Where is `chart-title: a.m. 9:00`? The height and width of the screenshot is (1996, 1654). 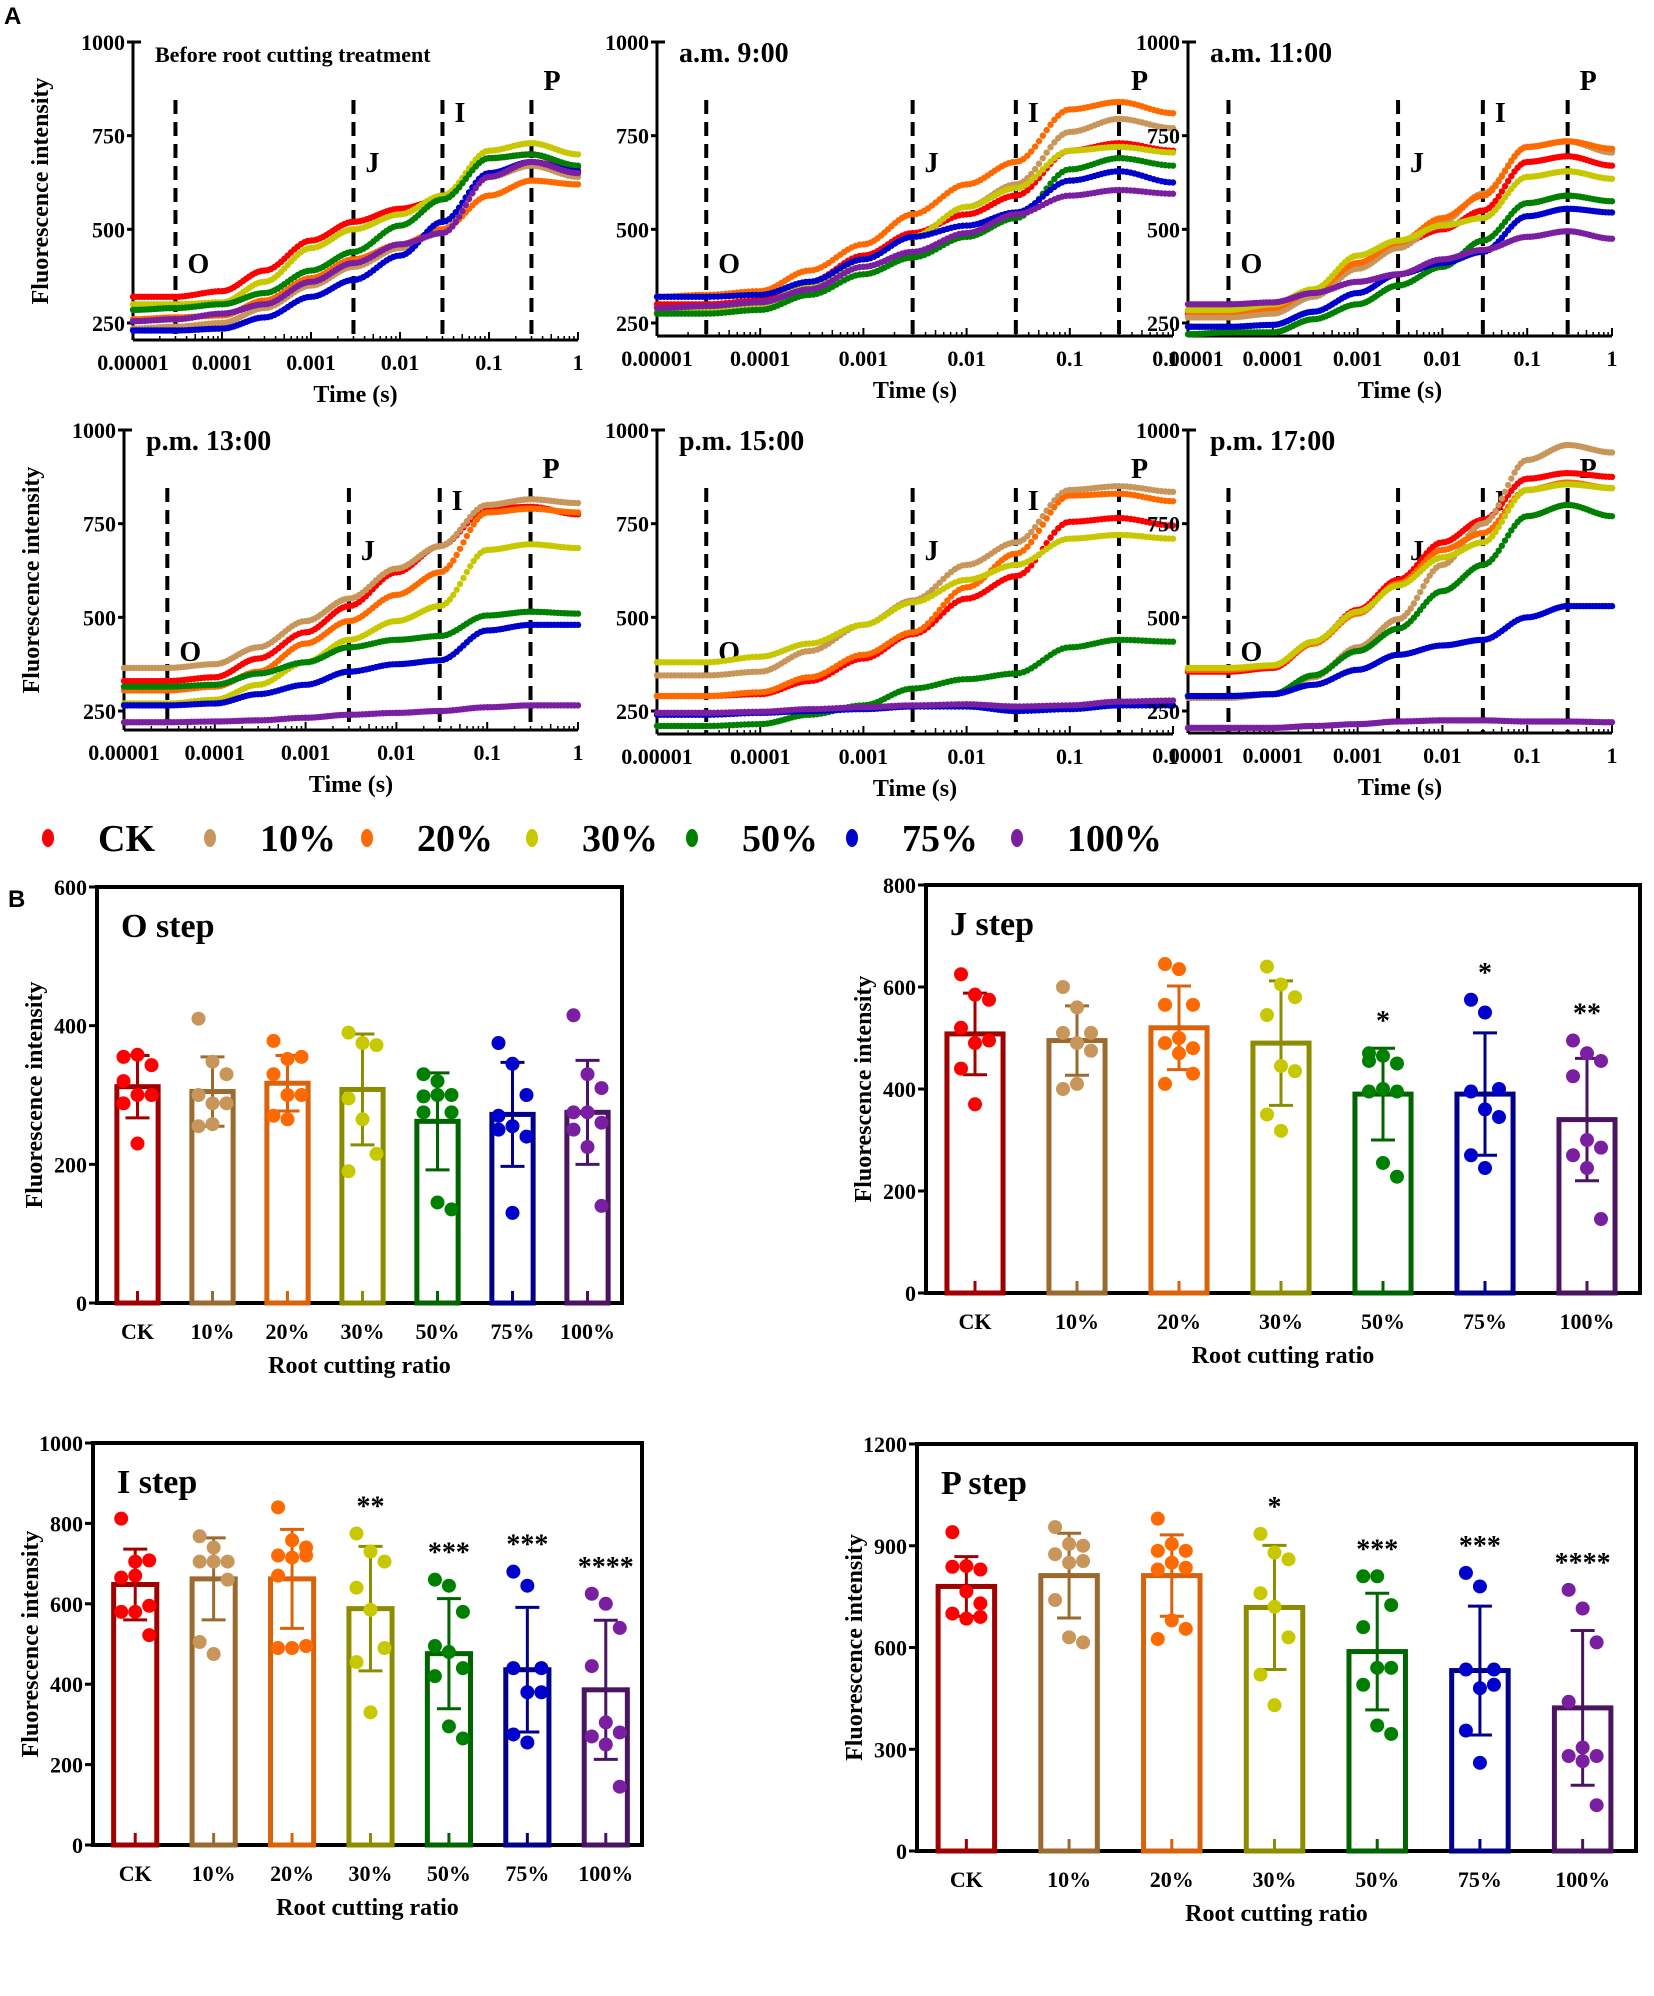
chart-title: a.m. 9:00 is located at coordinates (734, 53).